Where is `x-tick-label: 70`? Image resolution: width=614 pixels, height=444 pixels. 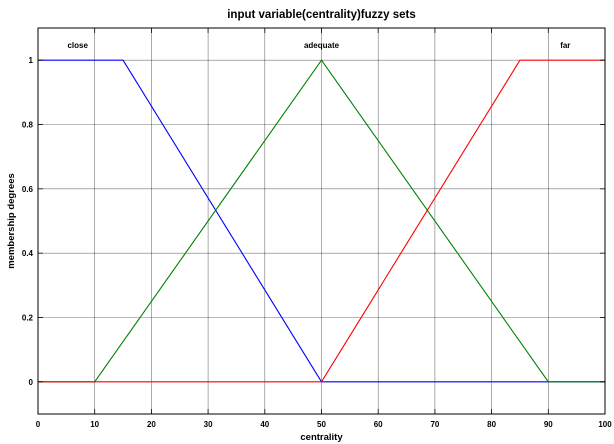 x-tick-label: 70 is located at coordinates (434, 424).